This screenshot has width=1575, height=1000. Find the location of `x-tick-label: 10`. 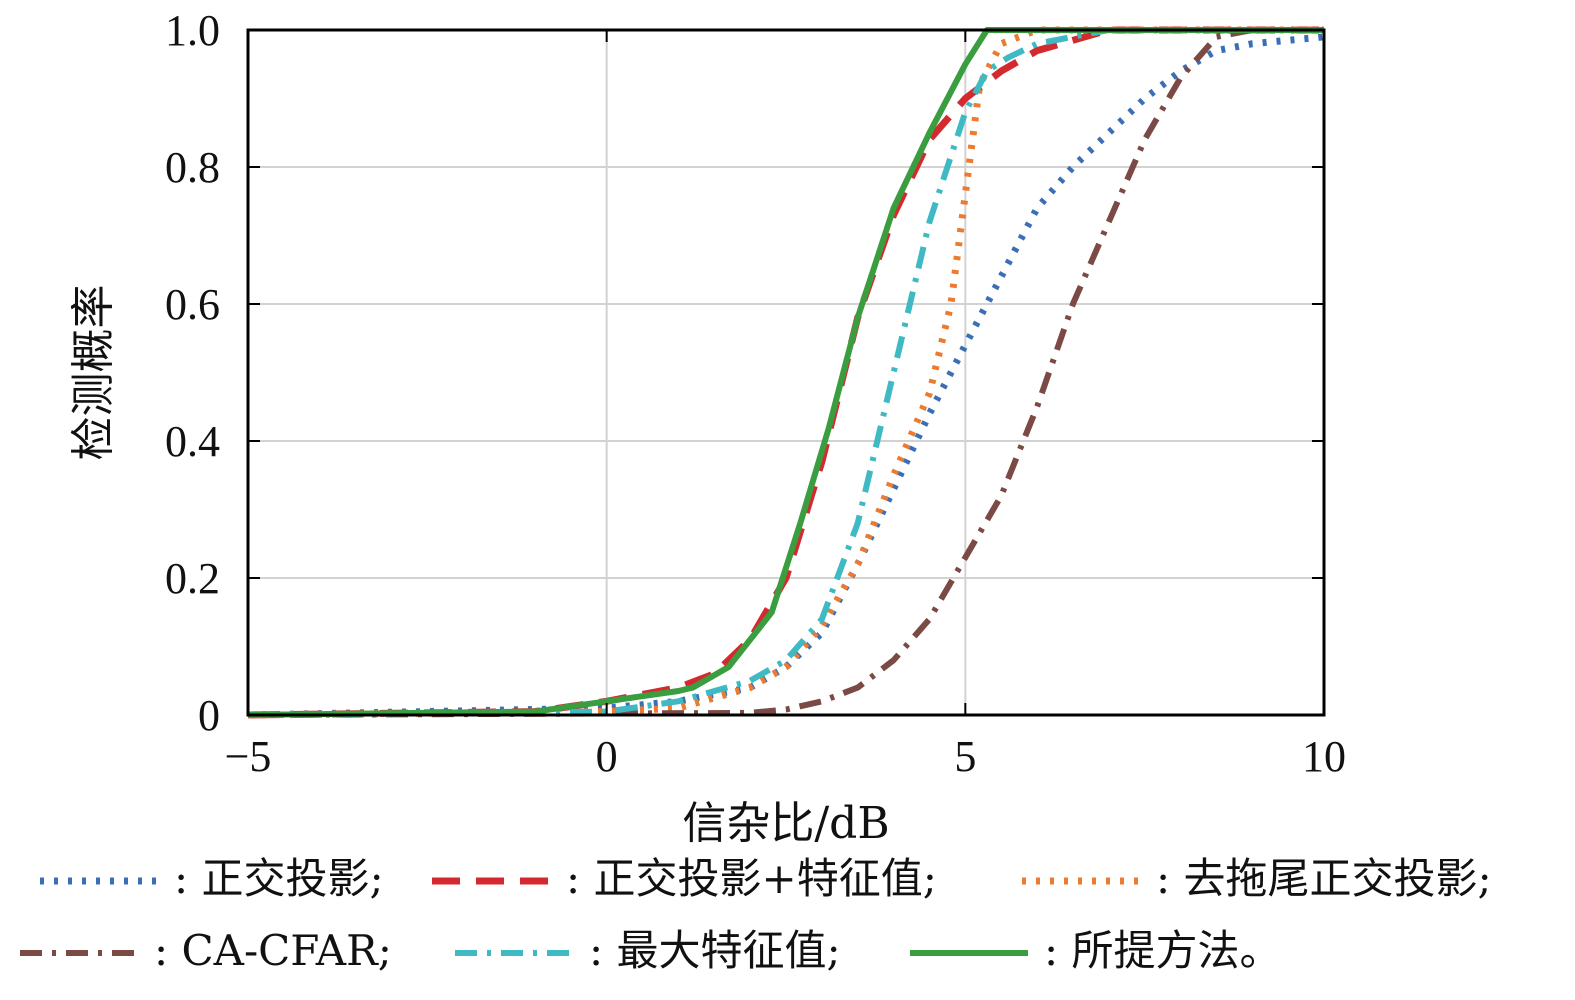

x-tick-label: 10 is located at coordinates (1324, 756).